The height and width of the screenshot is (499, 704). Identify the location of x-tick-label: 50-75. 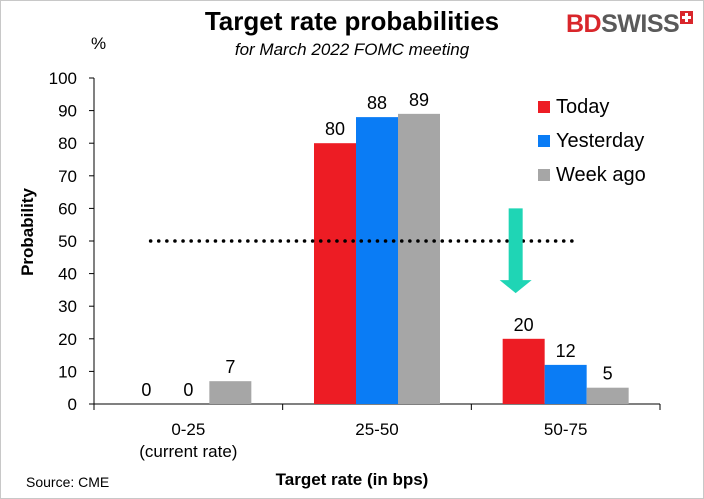
(565, 429).